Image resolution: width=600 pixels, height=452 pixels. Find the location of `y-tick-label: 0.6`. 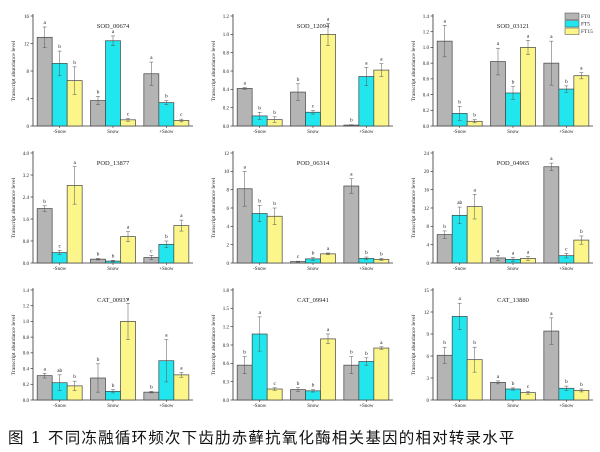

y-tick-label: 0.6 is located at coordinates (426, 80).